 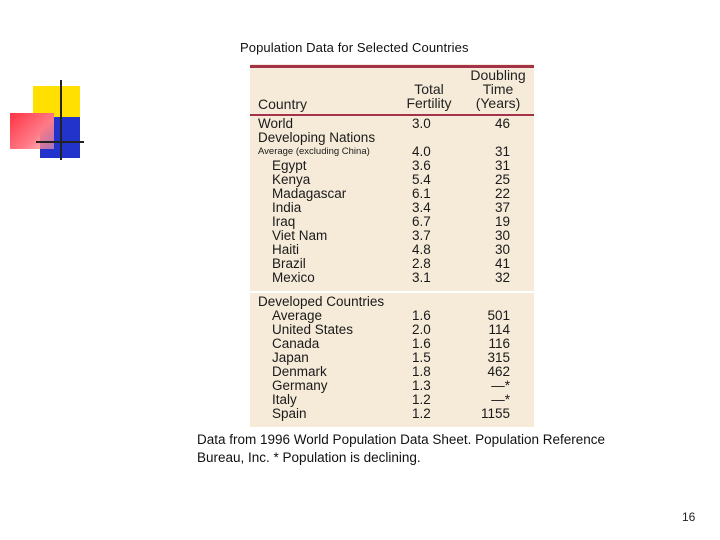 I want to click on table-row: Denmark 1.8 462, so click(x=392, y=372).